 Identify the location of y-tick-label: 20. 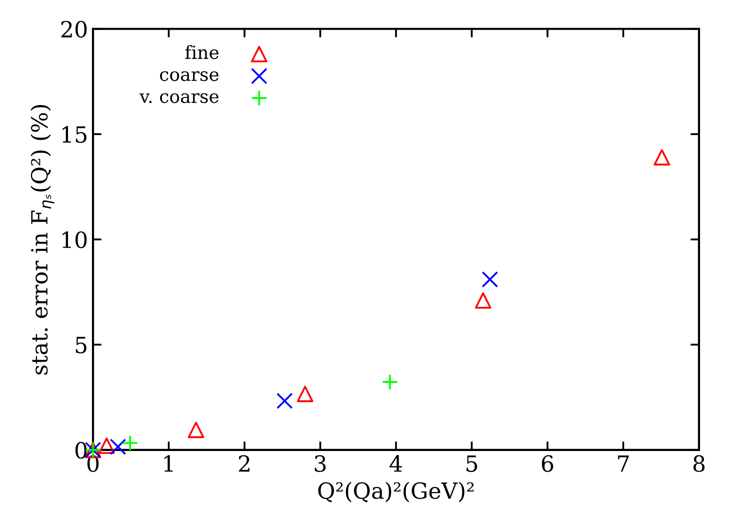
(74, 29).